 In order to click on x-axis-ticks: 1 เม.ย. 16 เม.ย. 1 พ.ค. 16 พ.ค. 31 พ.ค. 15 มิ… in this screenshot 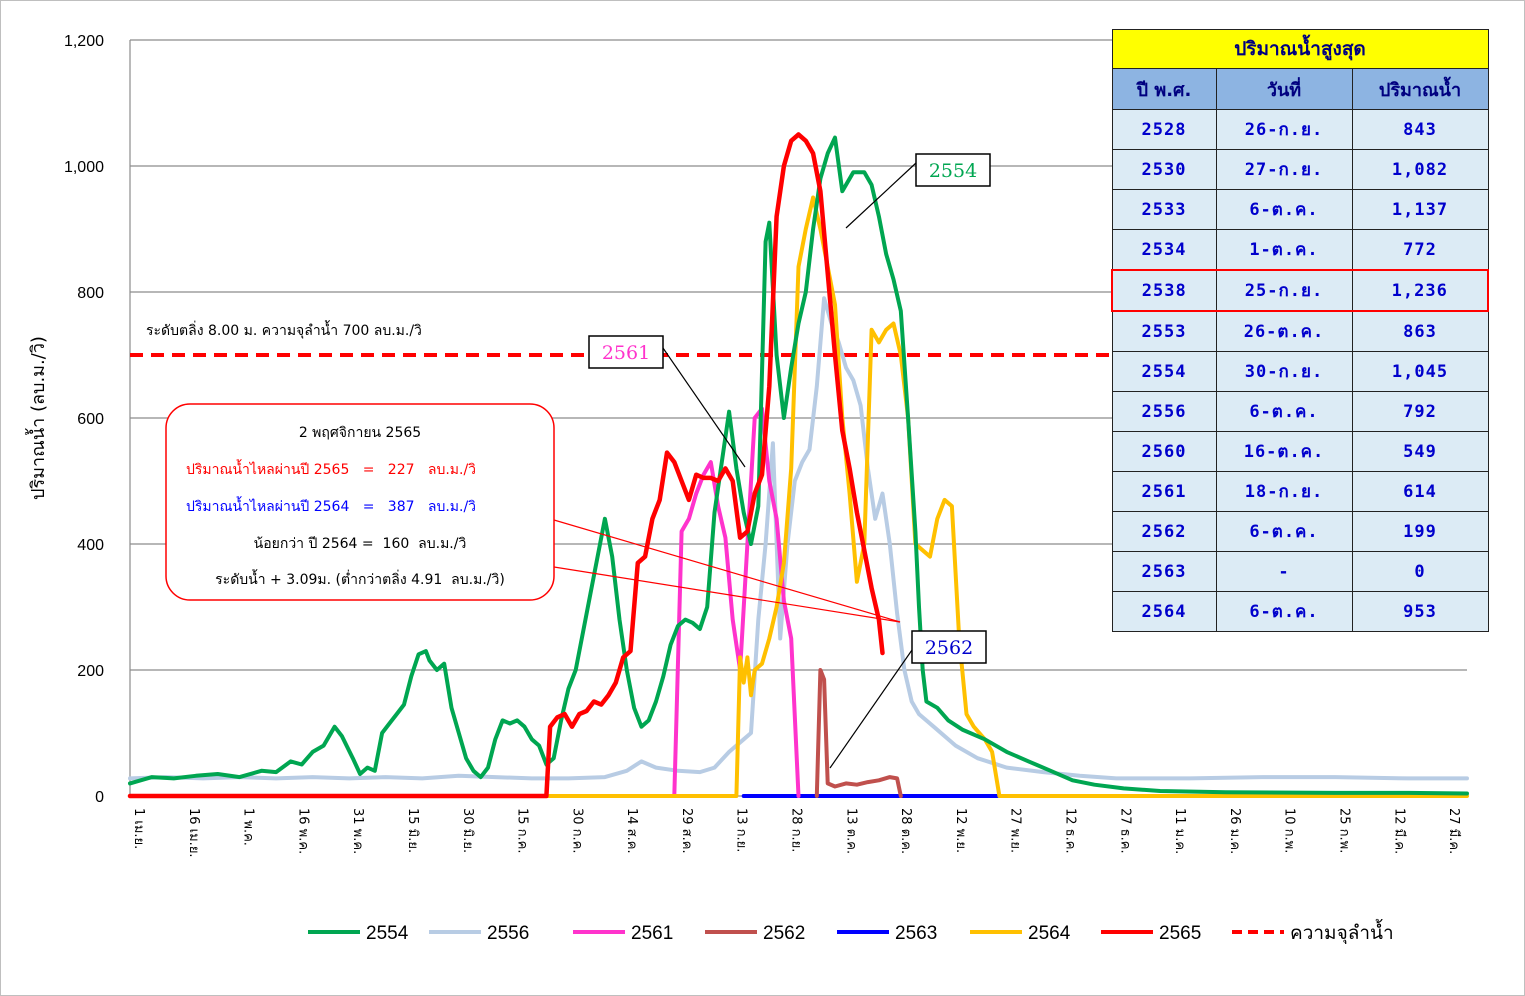, I will do `click(796, 833)`.